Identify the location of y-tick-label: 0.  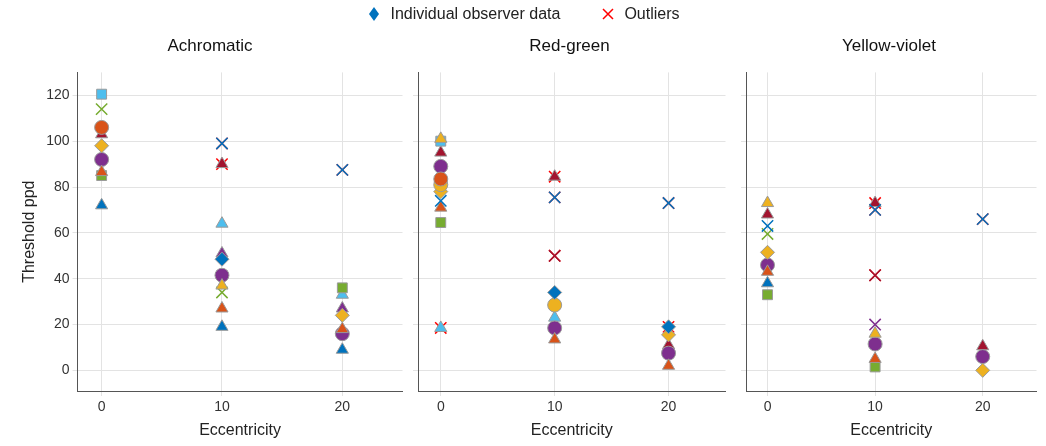
(65, 369).